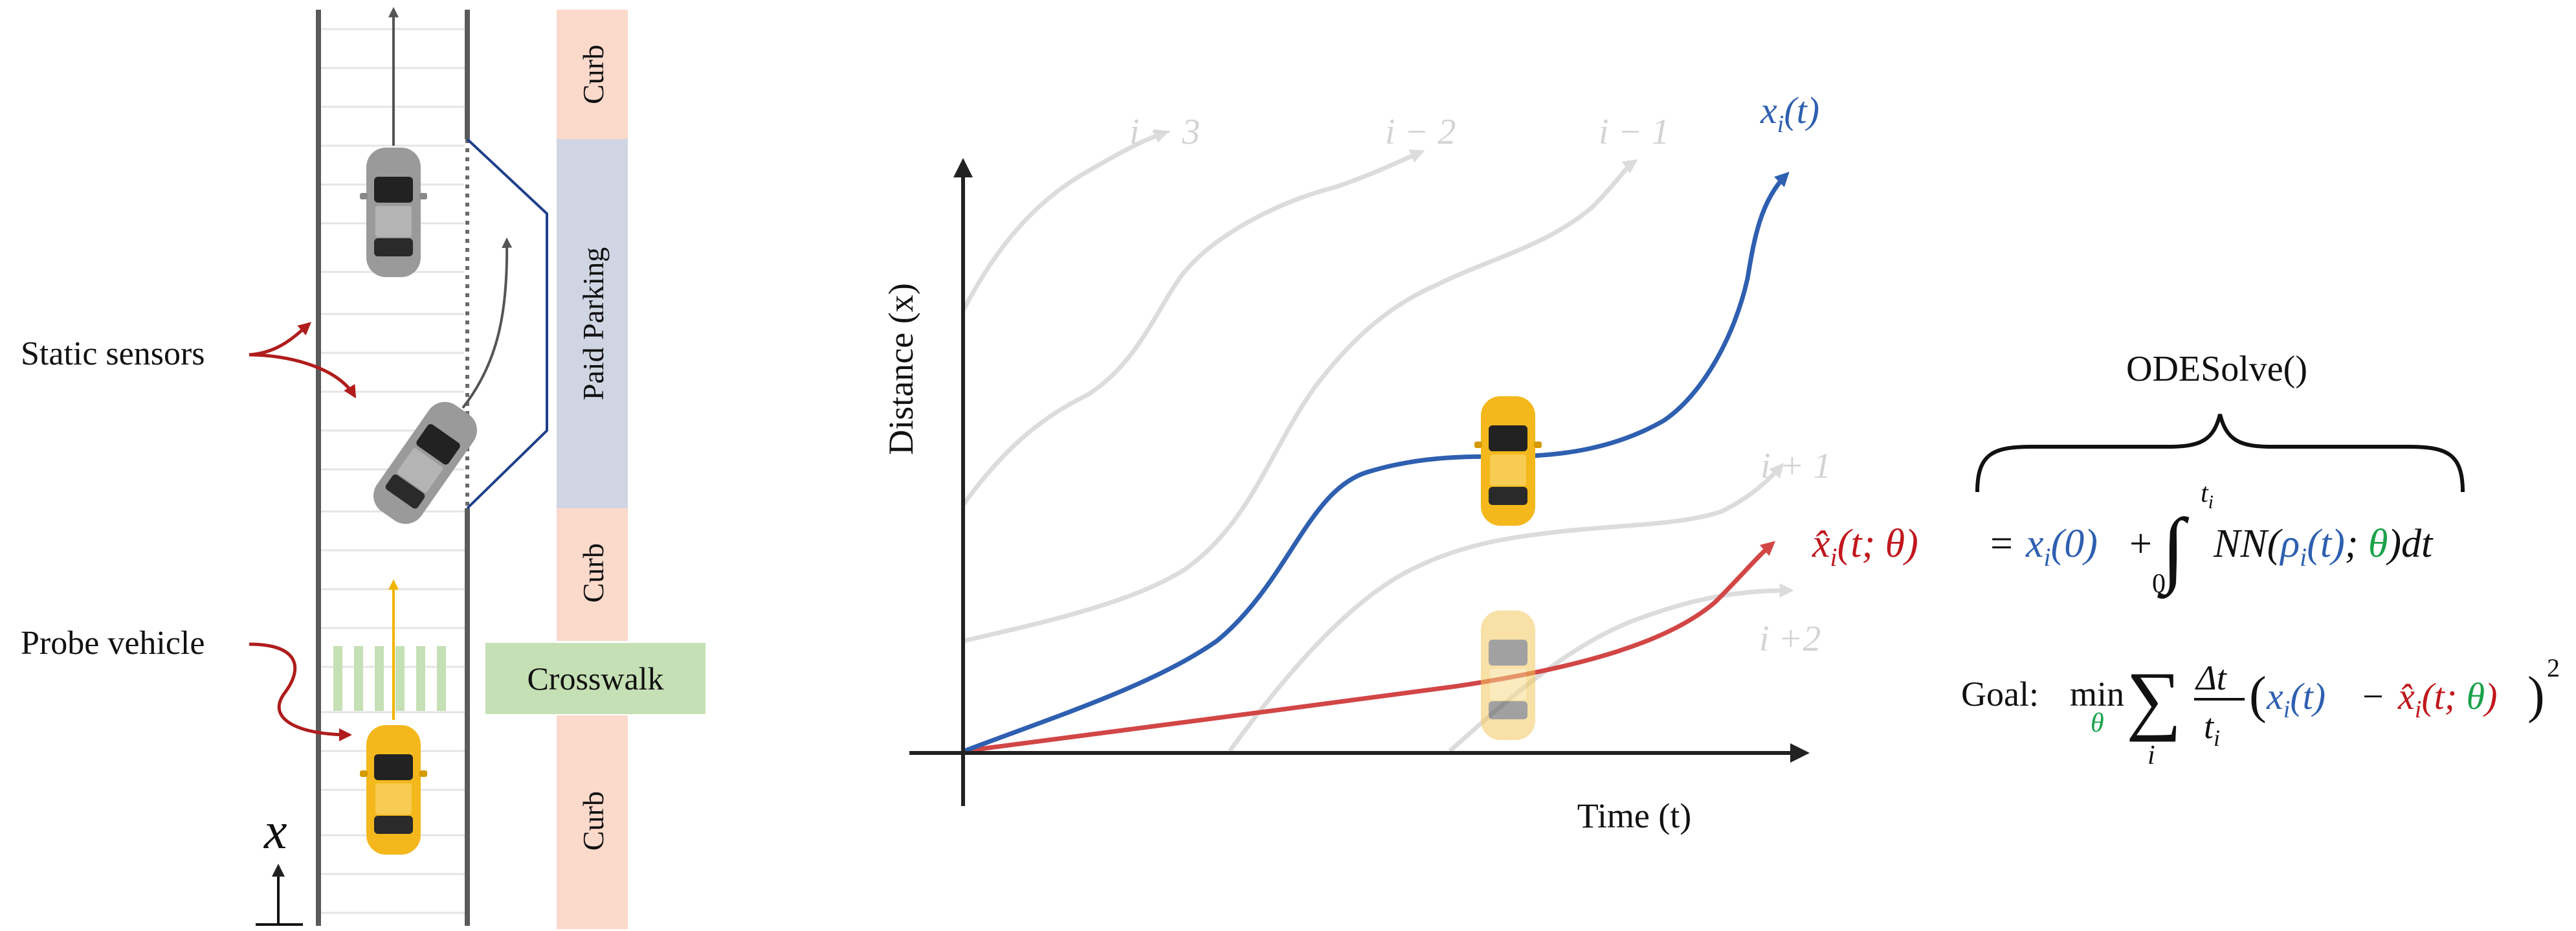 The image size is (2576, 931). I want to click on parking-car-path-arrow, so click(487, 323).